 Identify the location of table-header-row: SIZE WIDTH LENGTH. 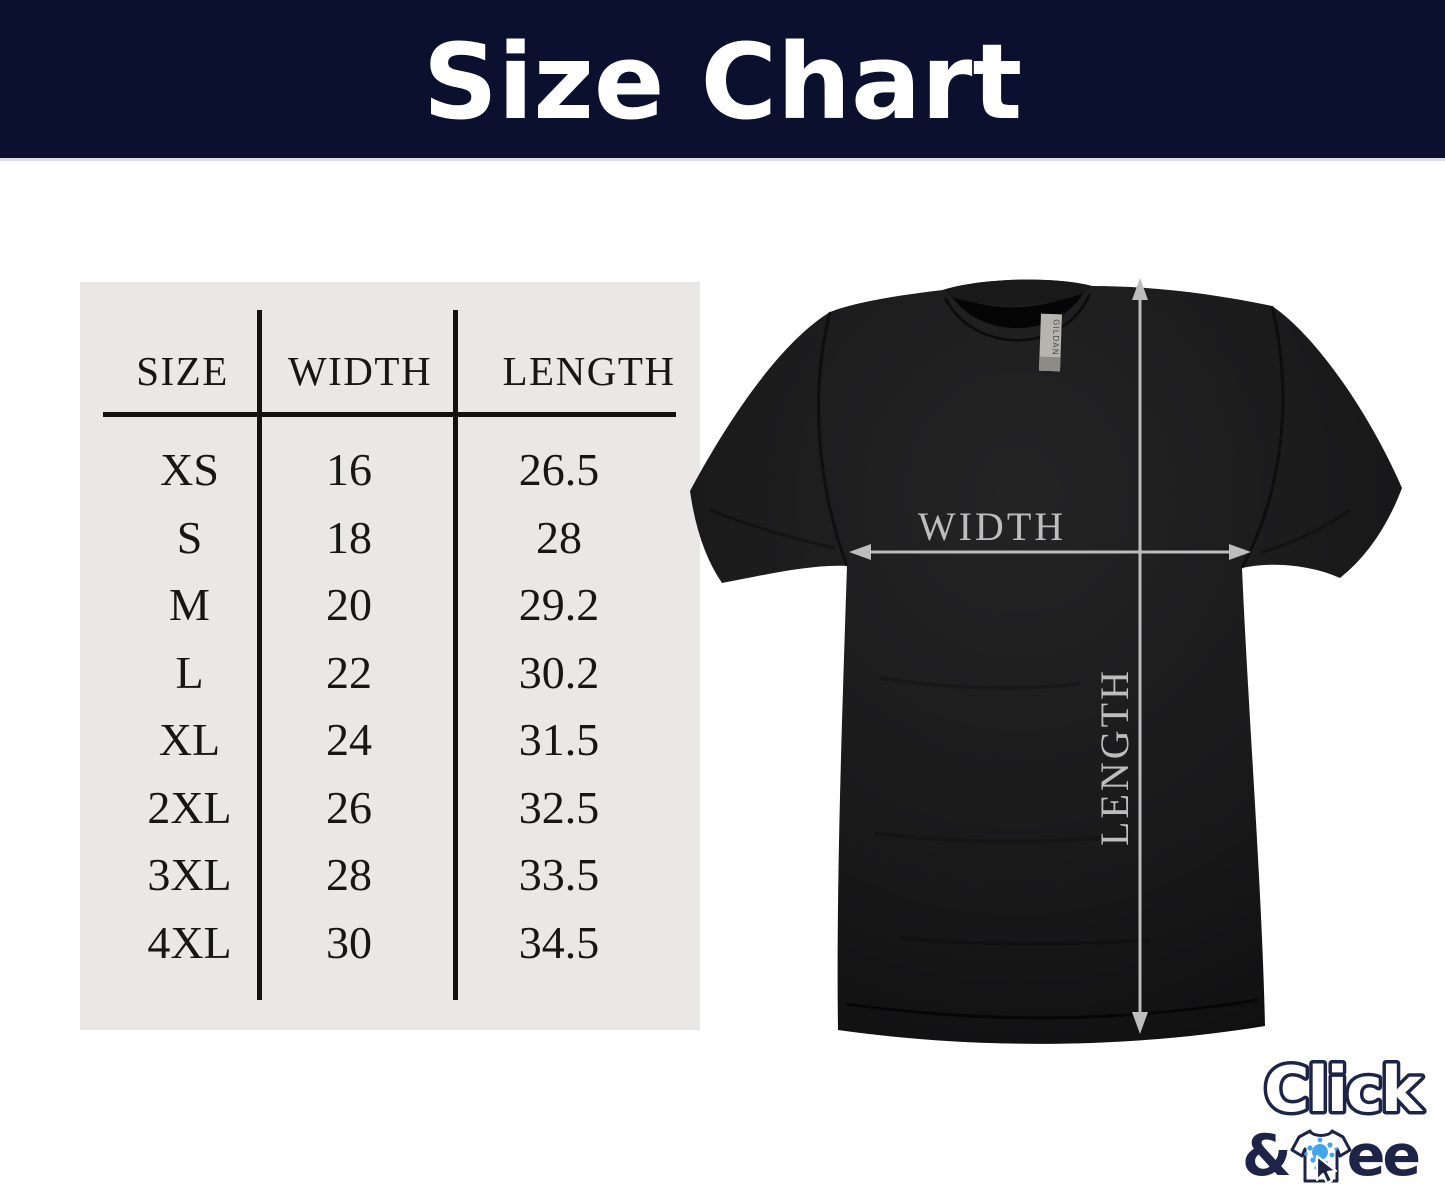
(402, 371).